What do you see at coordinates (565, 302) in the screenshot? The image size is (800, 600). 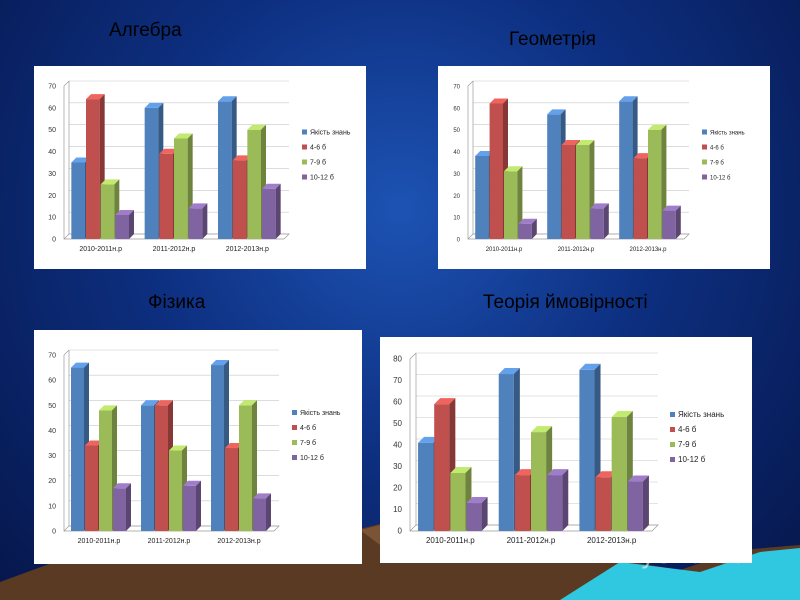 I see `chart-title-probability: Теорія ймовірності` at bounding box center [565, 302].